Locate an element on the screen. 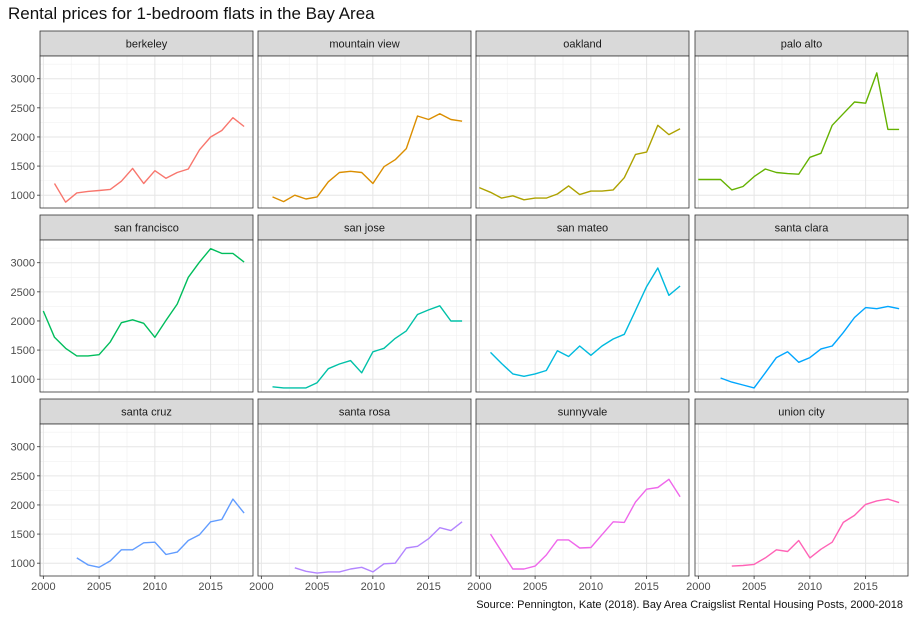  facet-strip-label: mountain view is located at coordinates (364, 45).